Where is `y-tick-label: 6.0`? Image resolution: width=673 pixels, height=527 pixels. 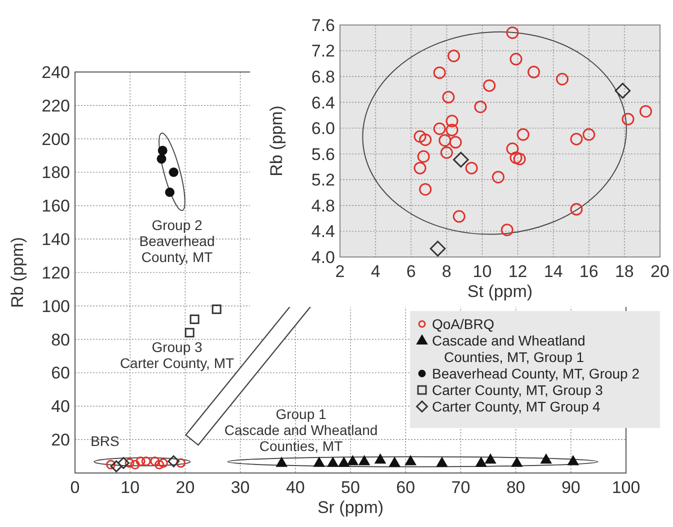 y-tick-label: 6.0 is located at coordinates (323, 128).